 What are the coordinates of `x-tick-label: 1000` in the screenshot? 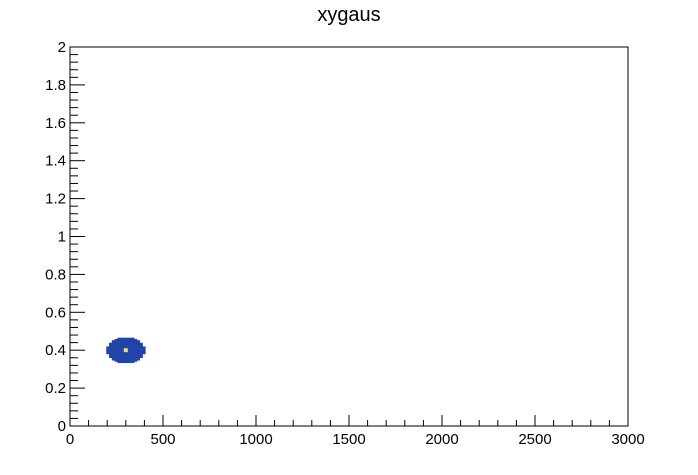 It's located at (255, 439).